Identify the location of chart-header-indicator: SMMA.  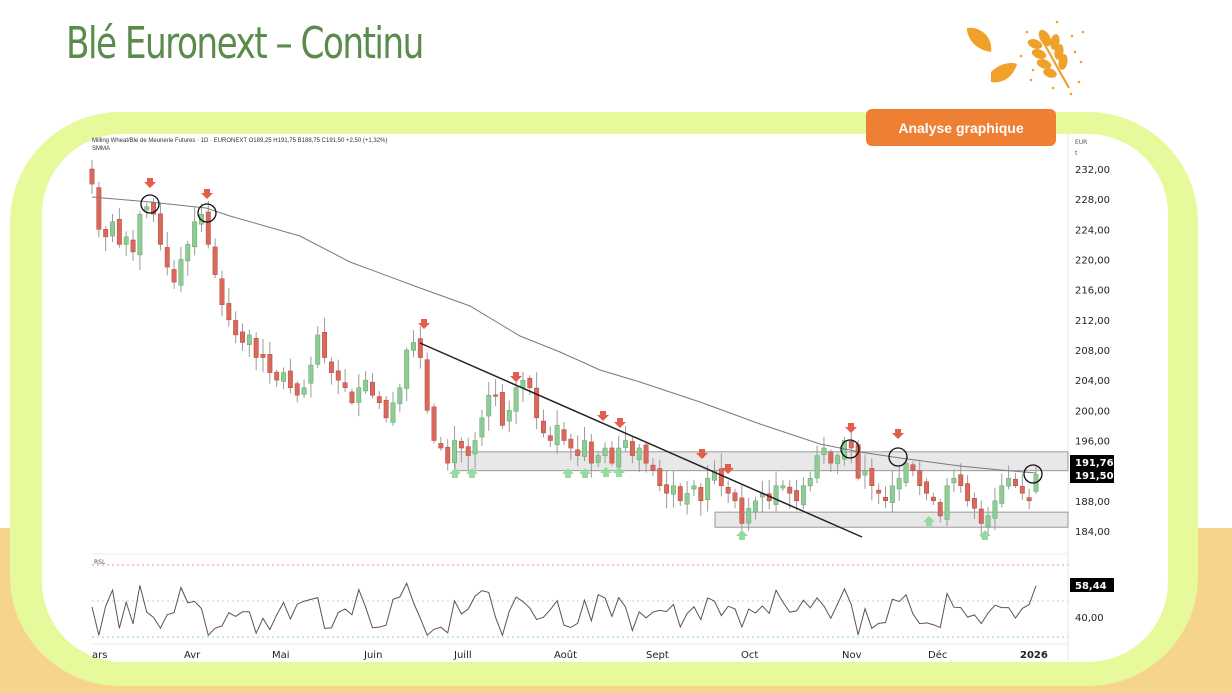
(101, 149).